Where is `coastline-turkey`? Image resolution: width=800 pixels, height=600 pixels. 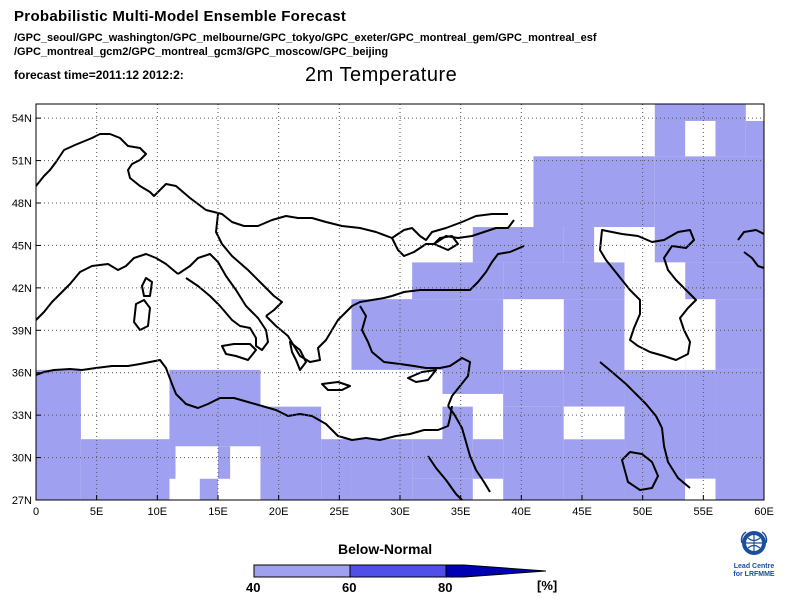 coastline-turkey is located at coordinates (415, 356).